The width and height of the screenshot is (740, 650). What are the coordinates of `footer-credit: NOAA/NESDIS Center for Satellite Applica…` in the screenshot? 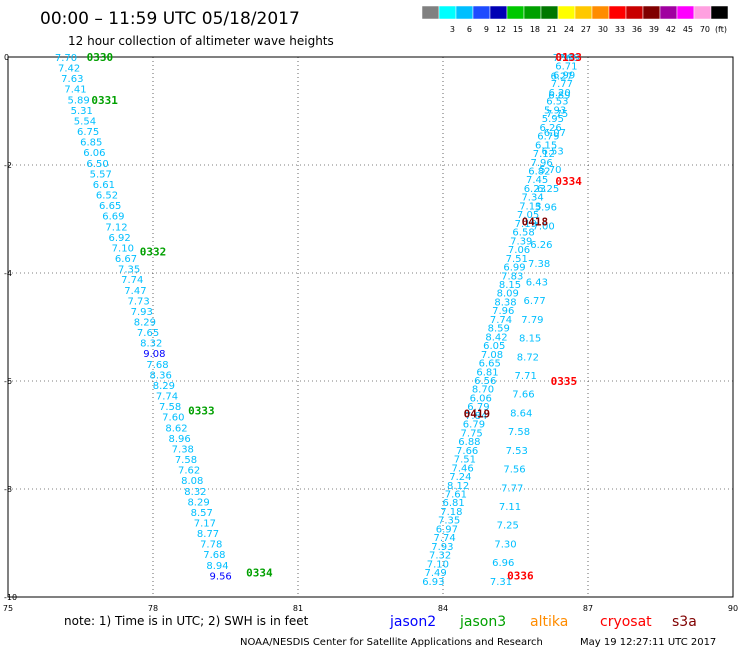 It's located at (391, 642).